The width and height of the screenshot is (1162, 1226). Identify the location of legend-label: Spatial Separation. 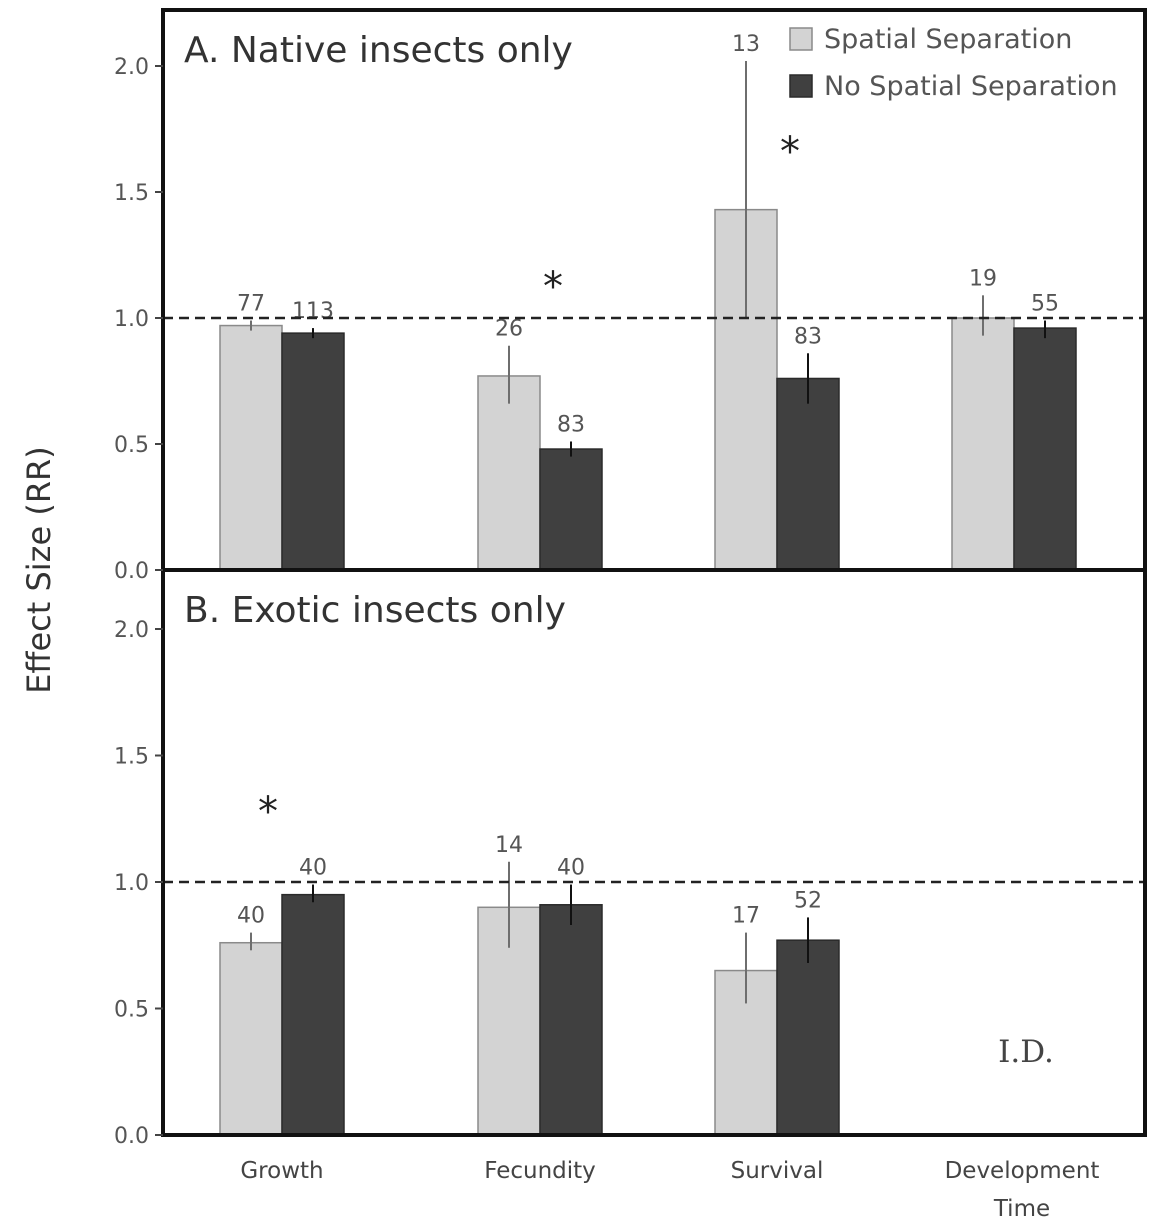
(948, 39).